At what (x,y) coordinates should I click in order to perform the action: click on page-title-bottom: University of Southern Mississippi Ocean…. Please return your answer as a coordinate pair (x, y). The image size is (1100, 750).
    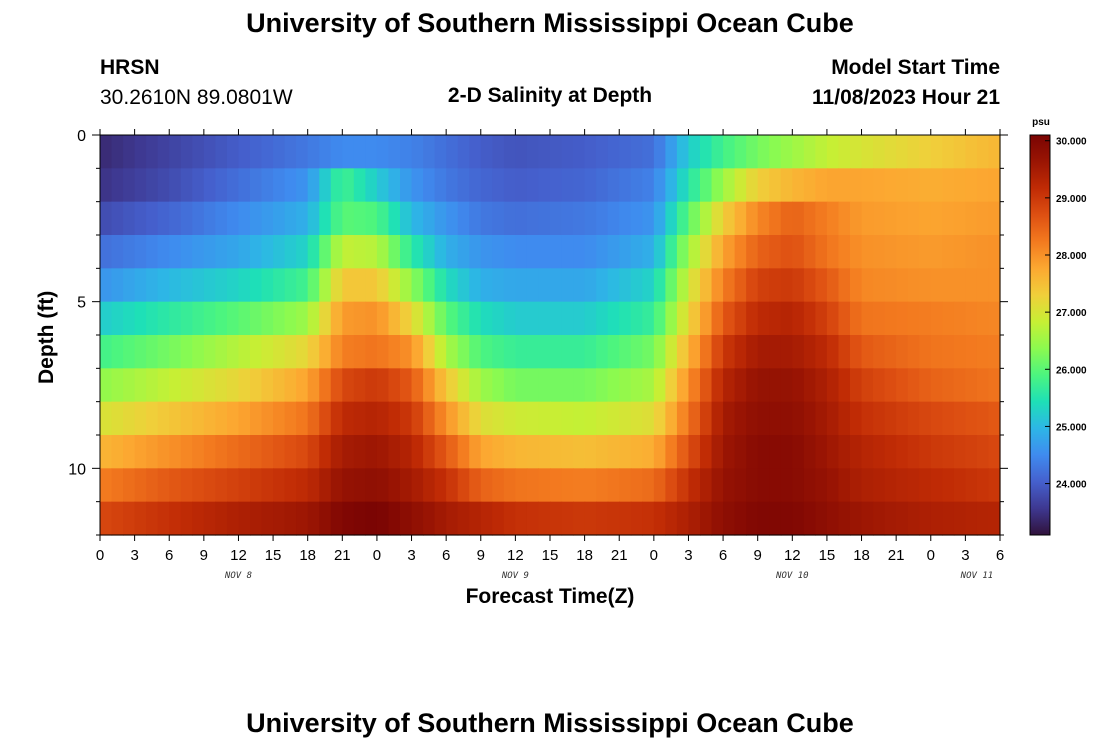
    Looking at the image, I should click on (550, 723).